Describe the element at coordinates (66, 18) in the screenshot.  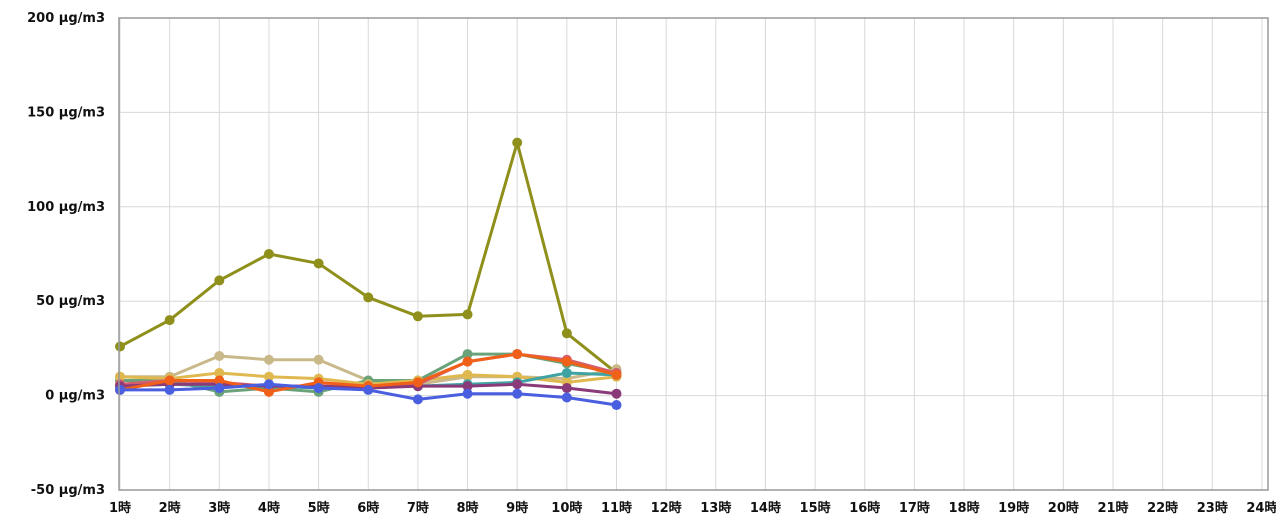
I see `y-tick-label: 200 μg/m3` at that location.